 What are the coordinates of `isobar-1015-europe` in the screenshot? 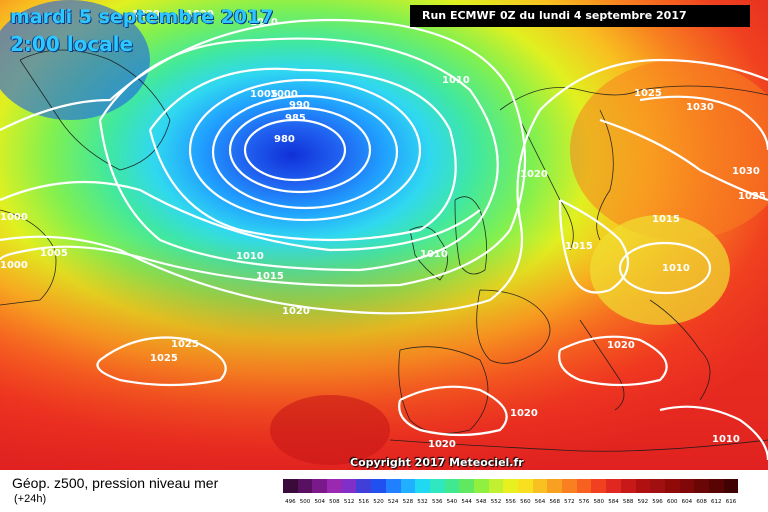 It's located at (594, 246).